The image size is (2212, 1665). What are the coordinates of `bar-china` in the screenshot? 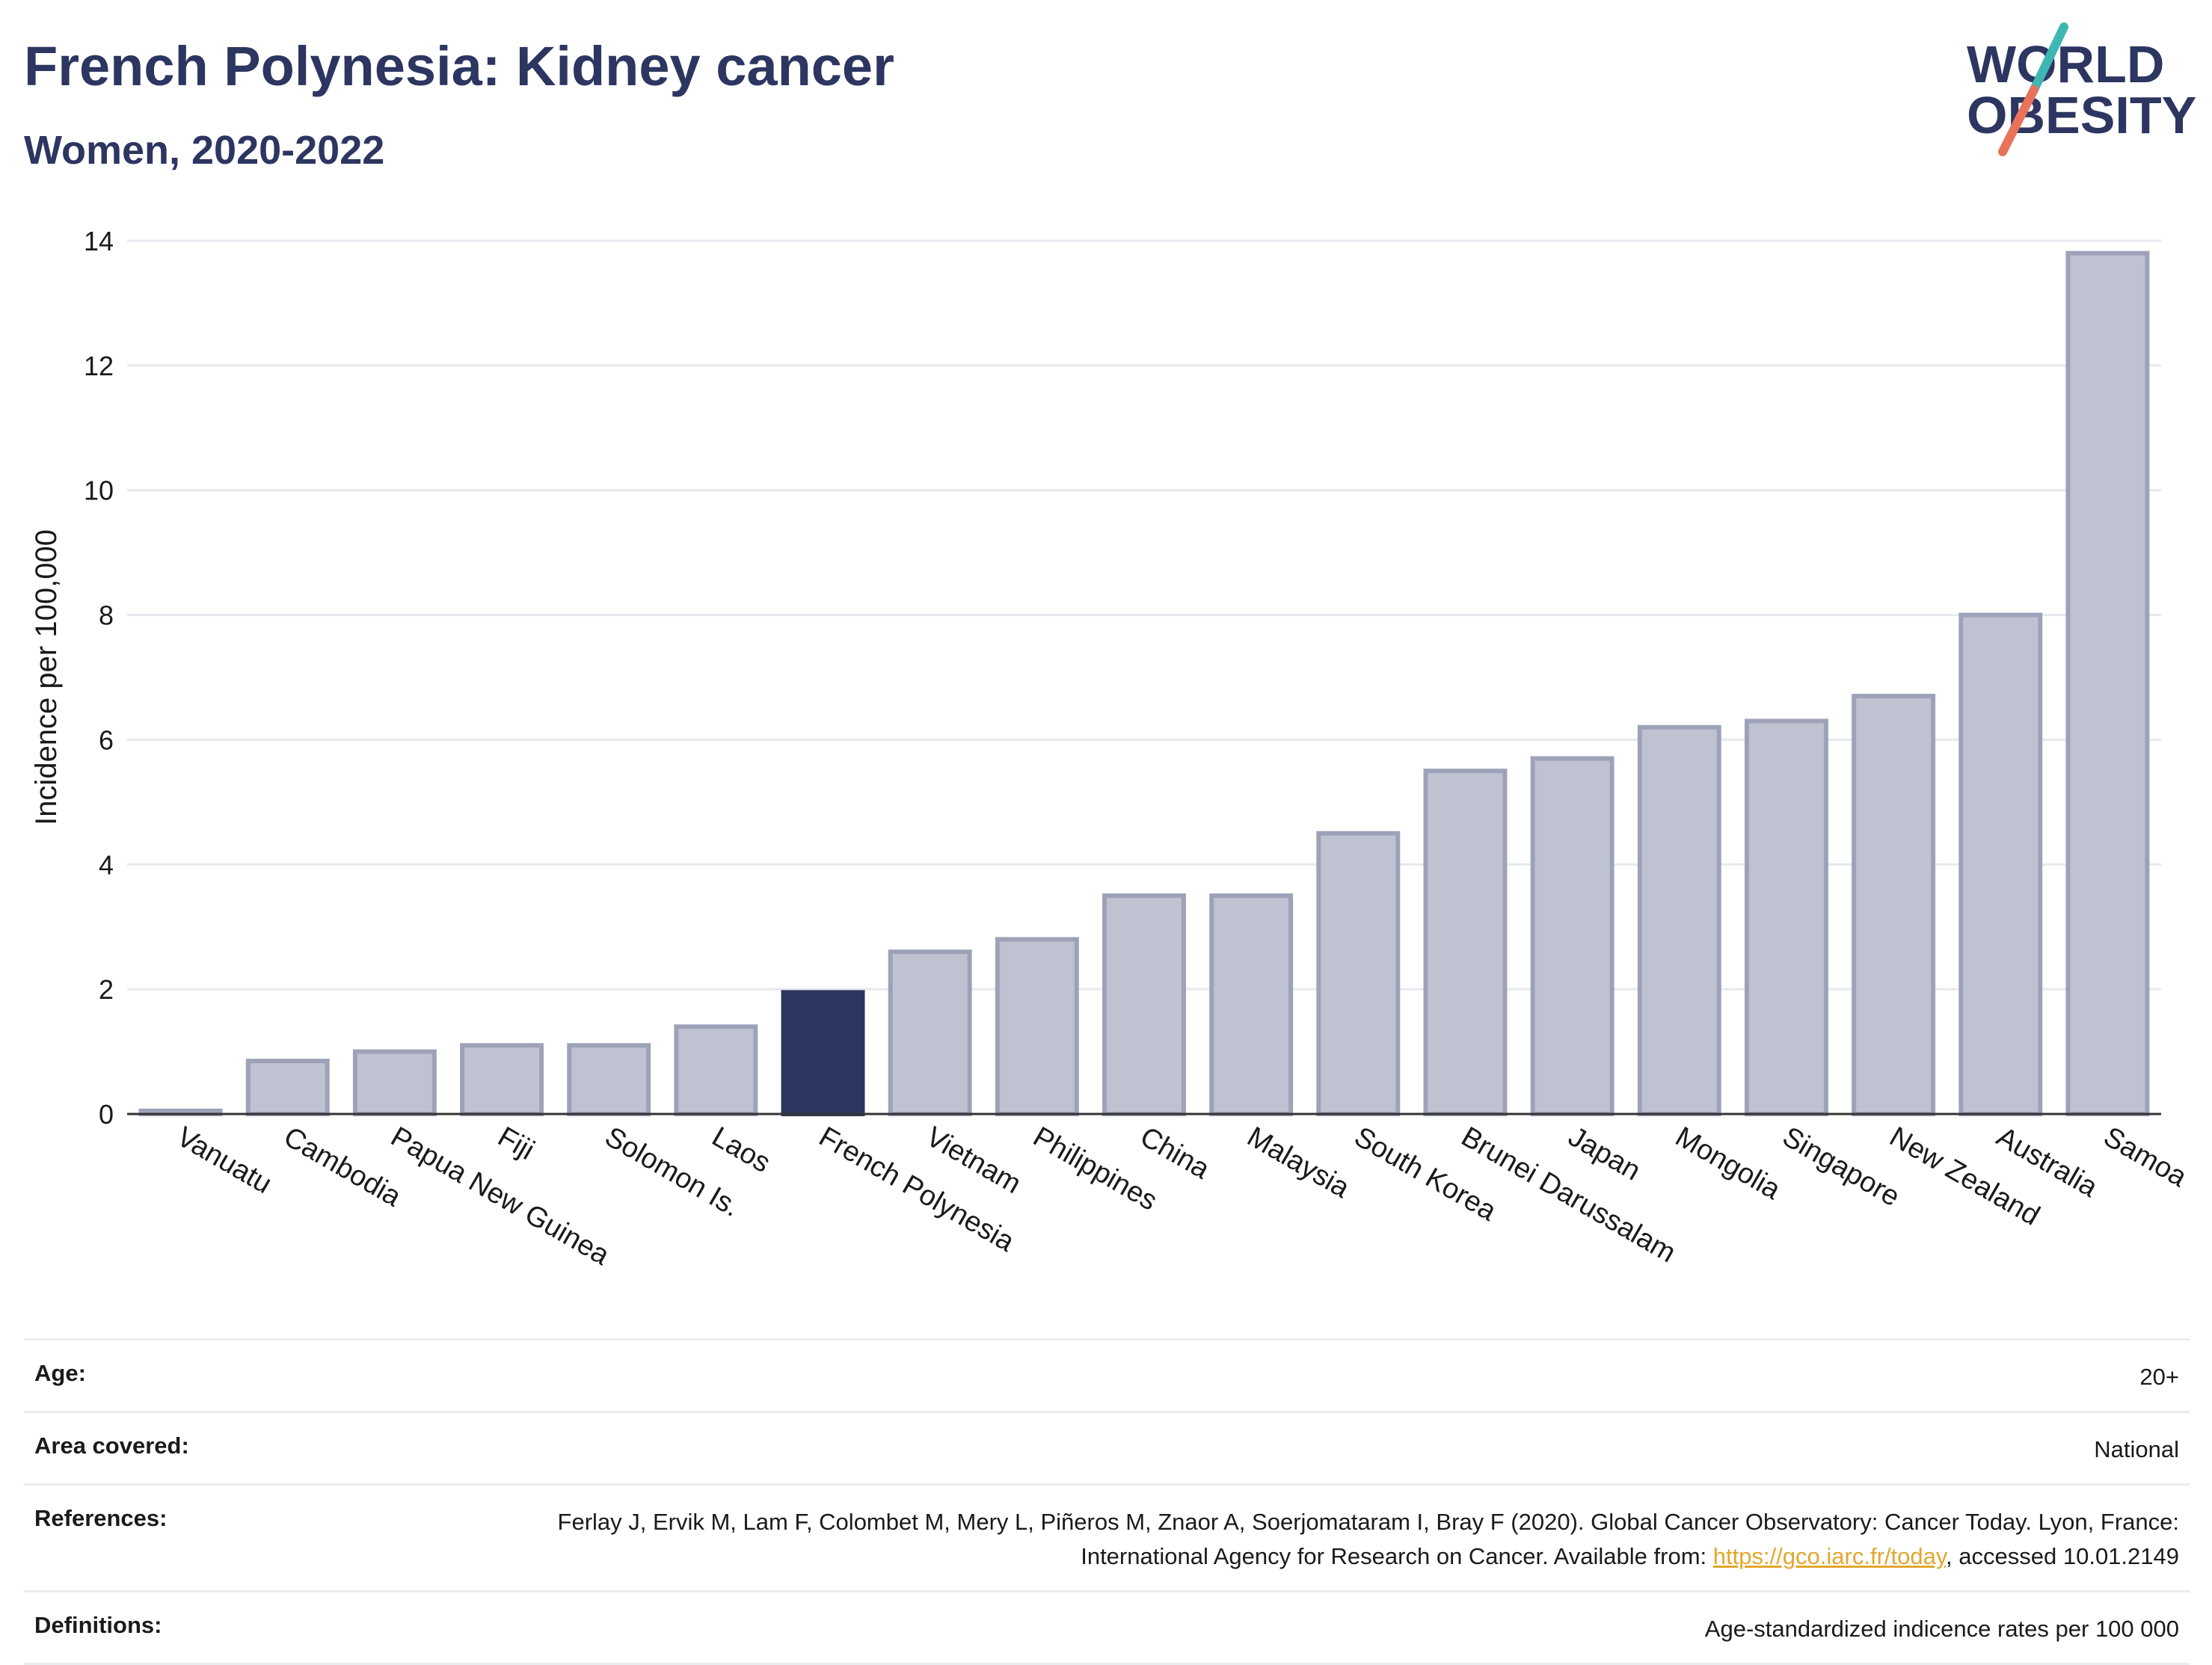 It's located at (1144, 1004).